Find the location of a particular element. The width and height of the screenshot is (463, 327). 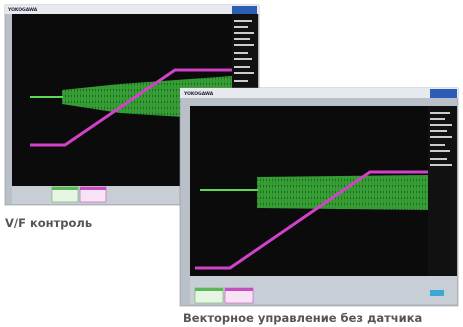

caption: Векторное управление без датчика is located at coordinates (302, 318).